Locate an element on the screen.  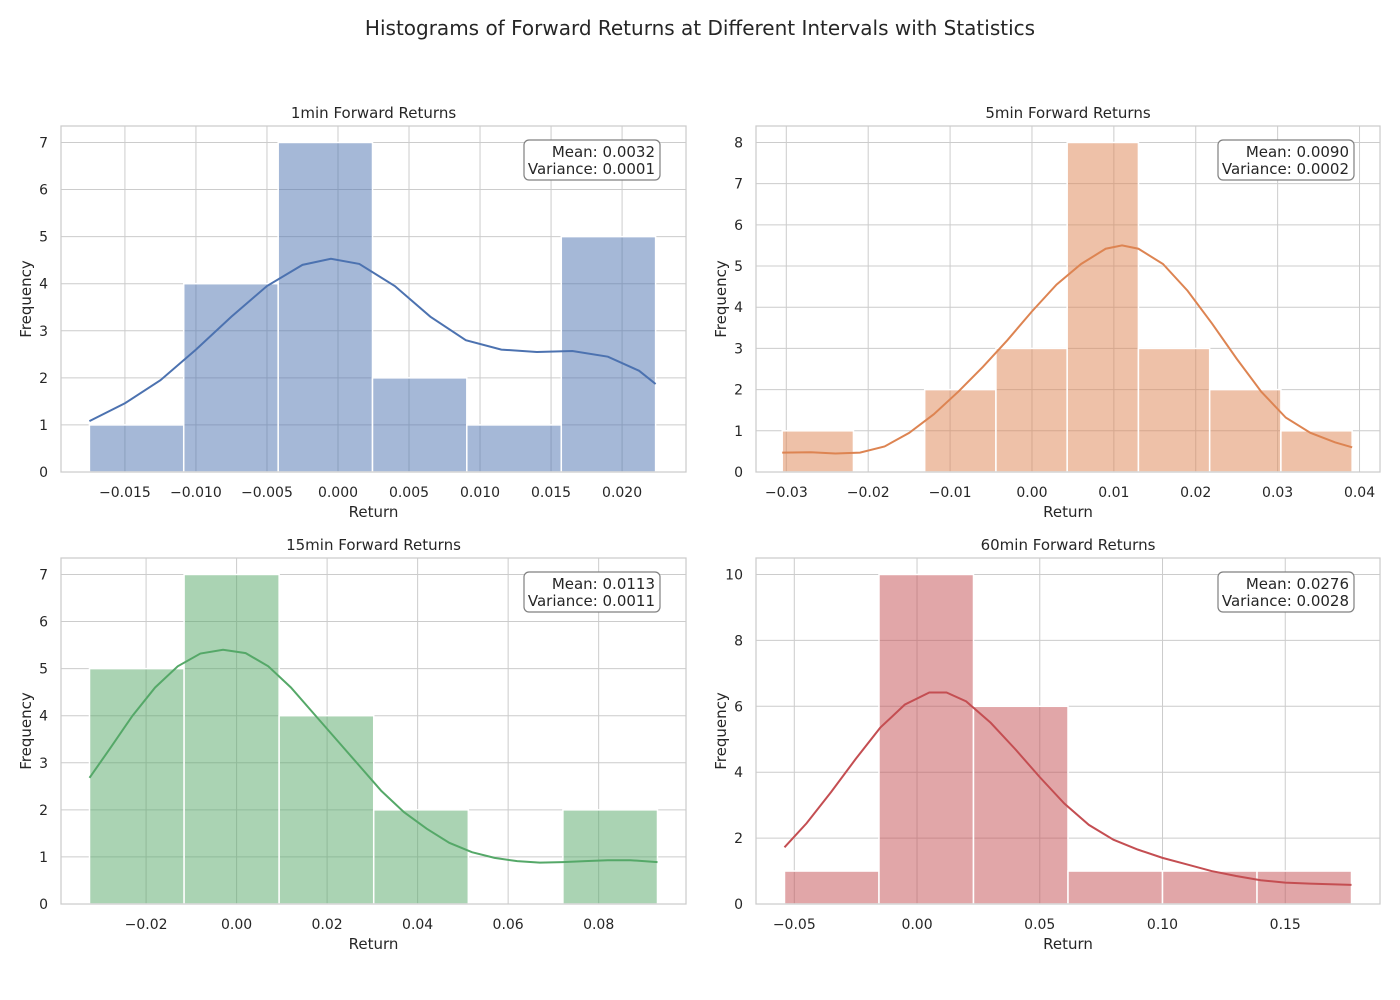
stats-mean: Mean: 0.0090 is located at coordinates (1297, 152).